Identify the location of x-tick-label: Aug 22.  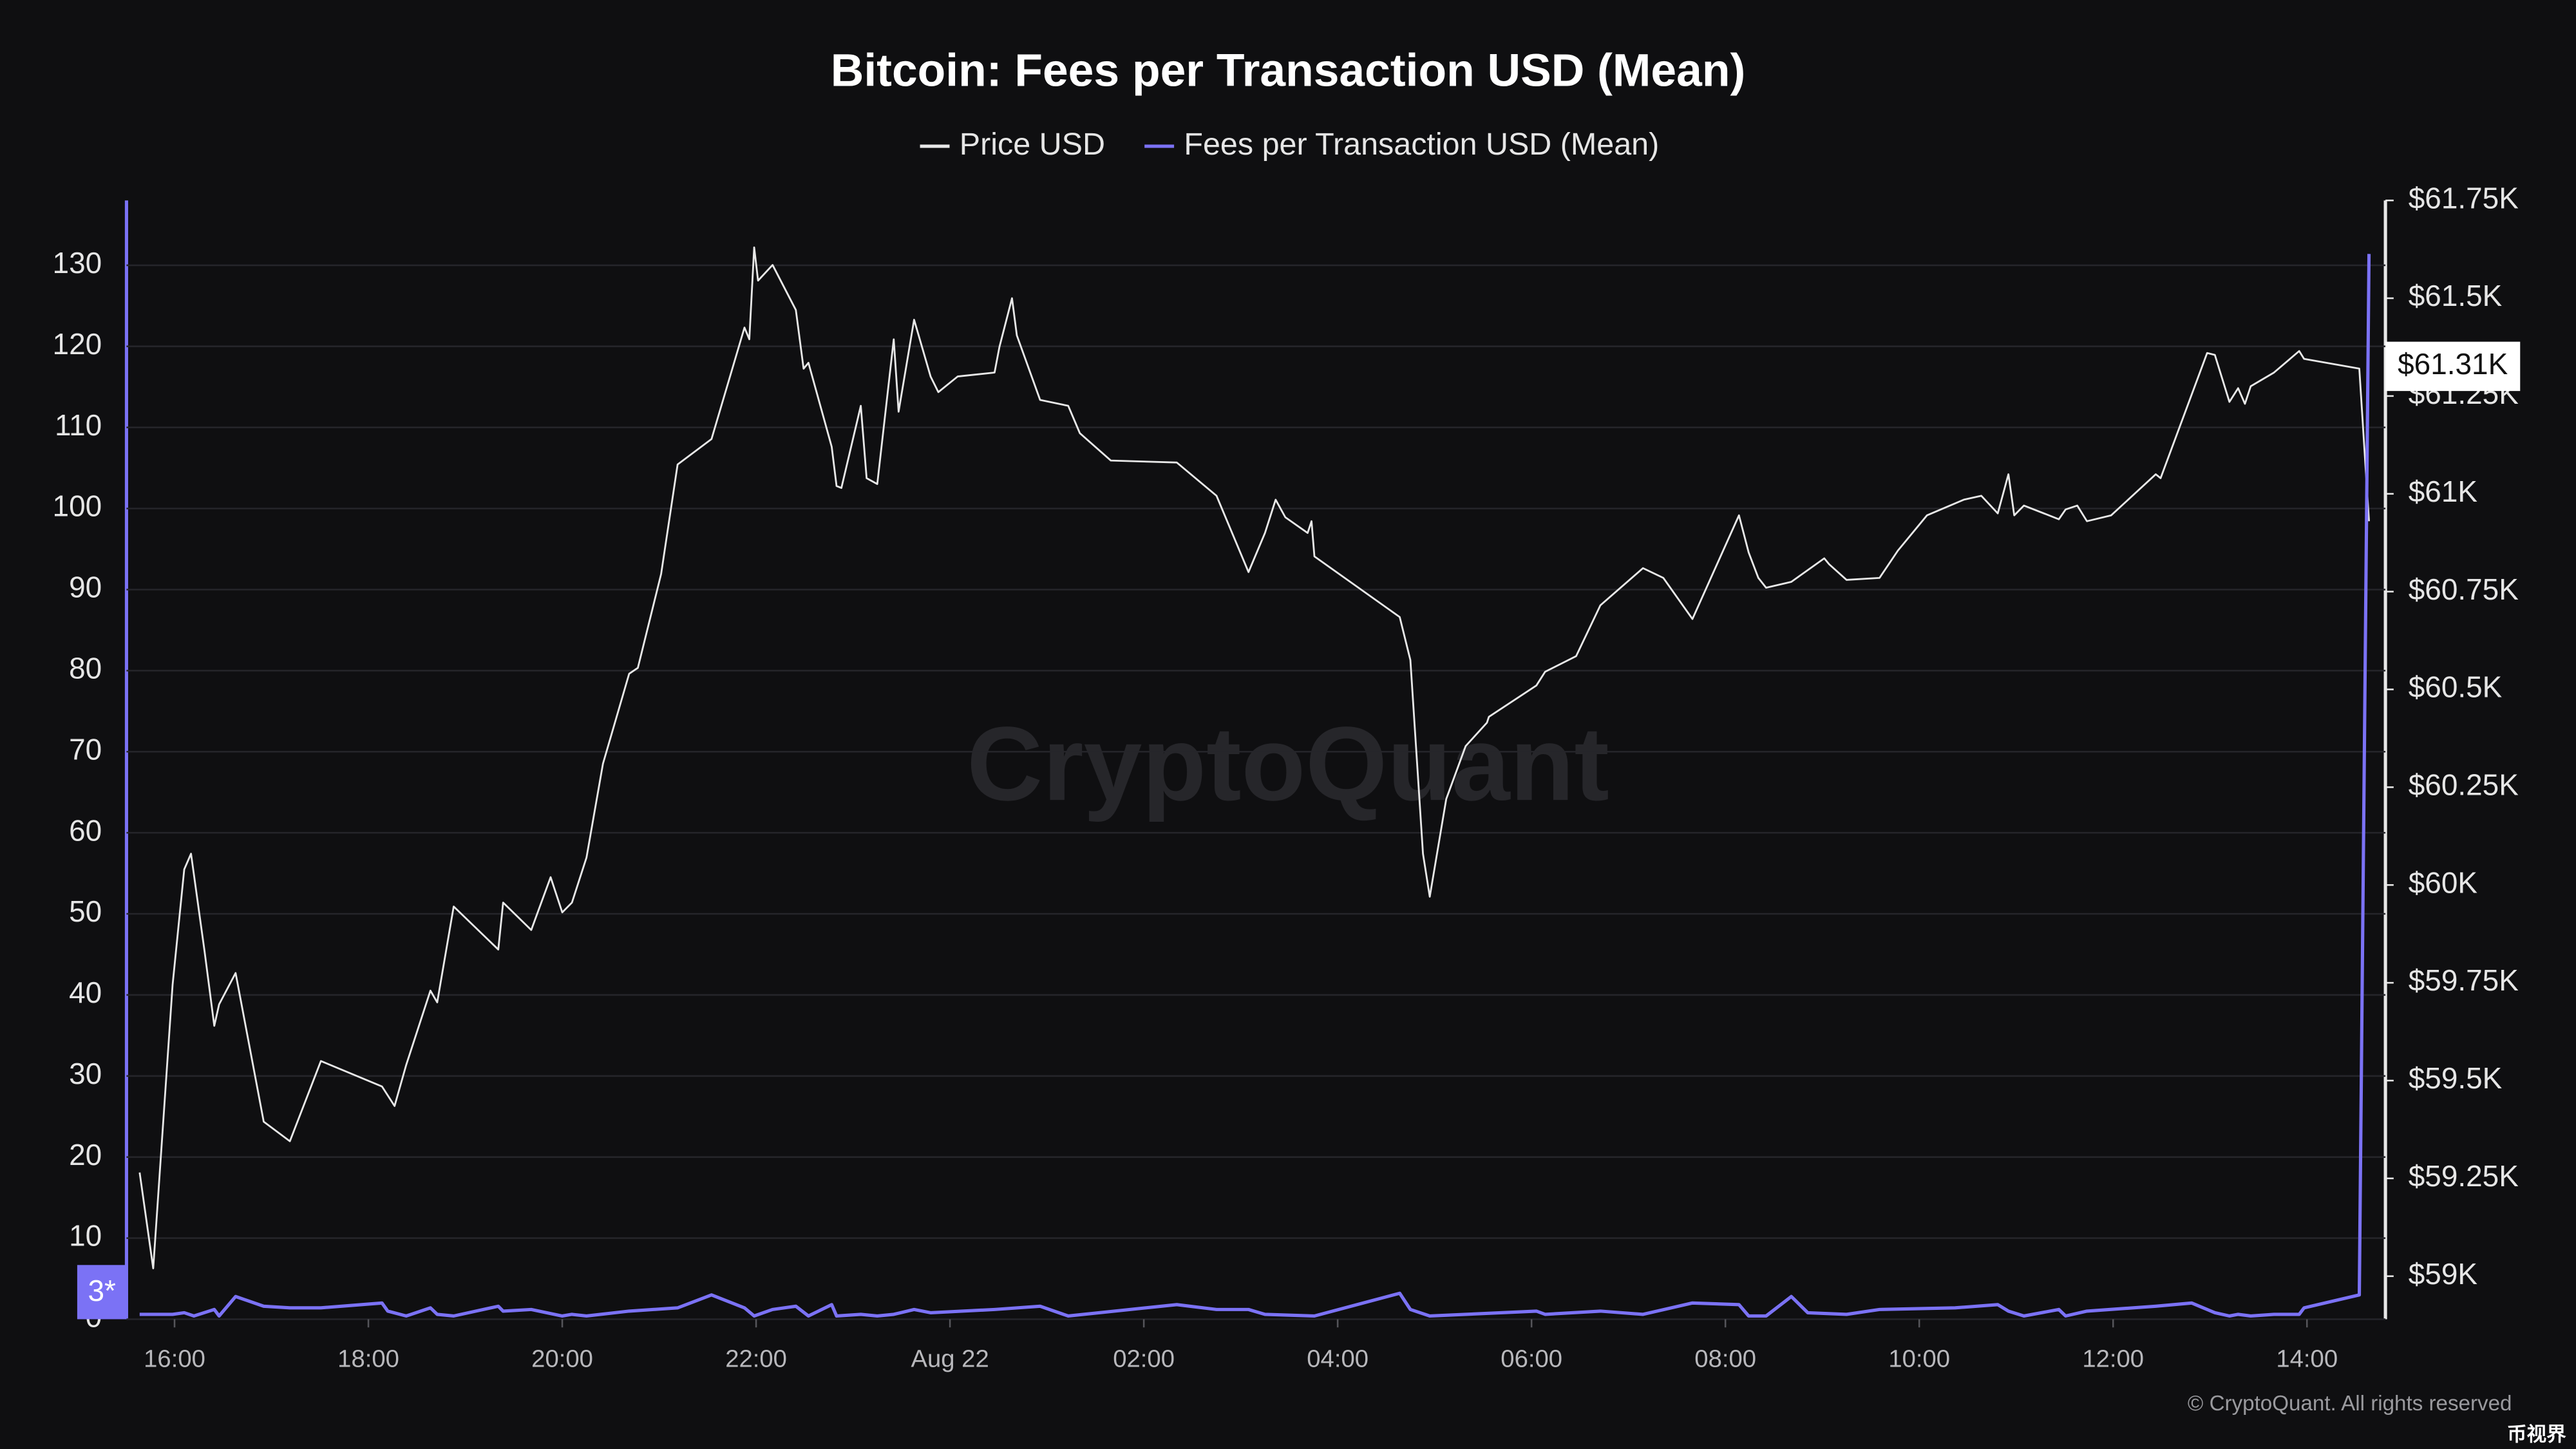
(950, 1358).